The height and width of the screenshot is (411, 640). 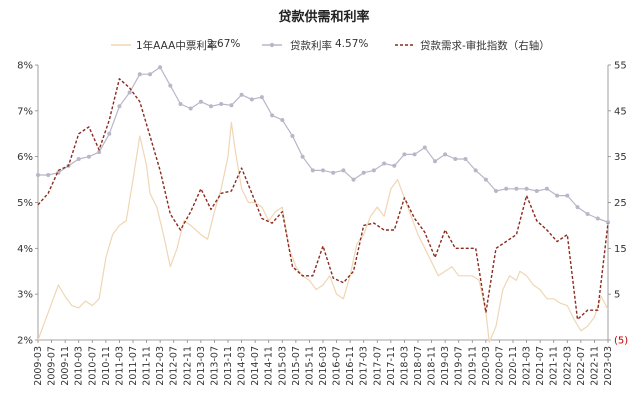 What do you see at coordinates (620, 203) in the screenshot?
I see `right-axis-tick-label: 25` at bounding box center [620, 203].